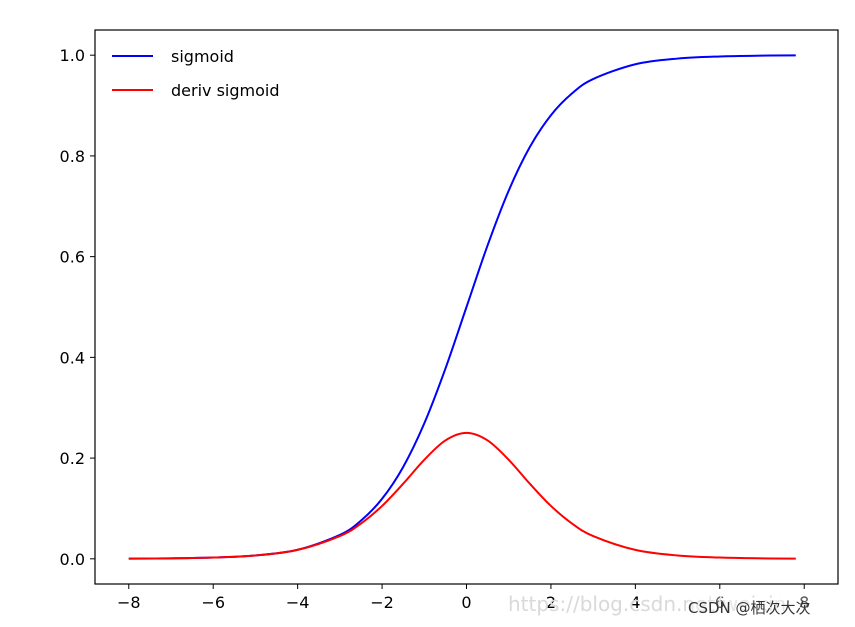 Image resolution: width=855 pixels, height=627 pixels. Describe the element at coordinates (72, 55) in the screenshot. I see `y-tick-label: 1.0` at that location.